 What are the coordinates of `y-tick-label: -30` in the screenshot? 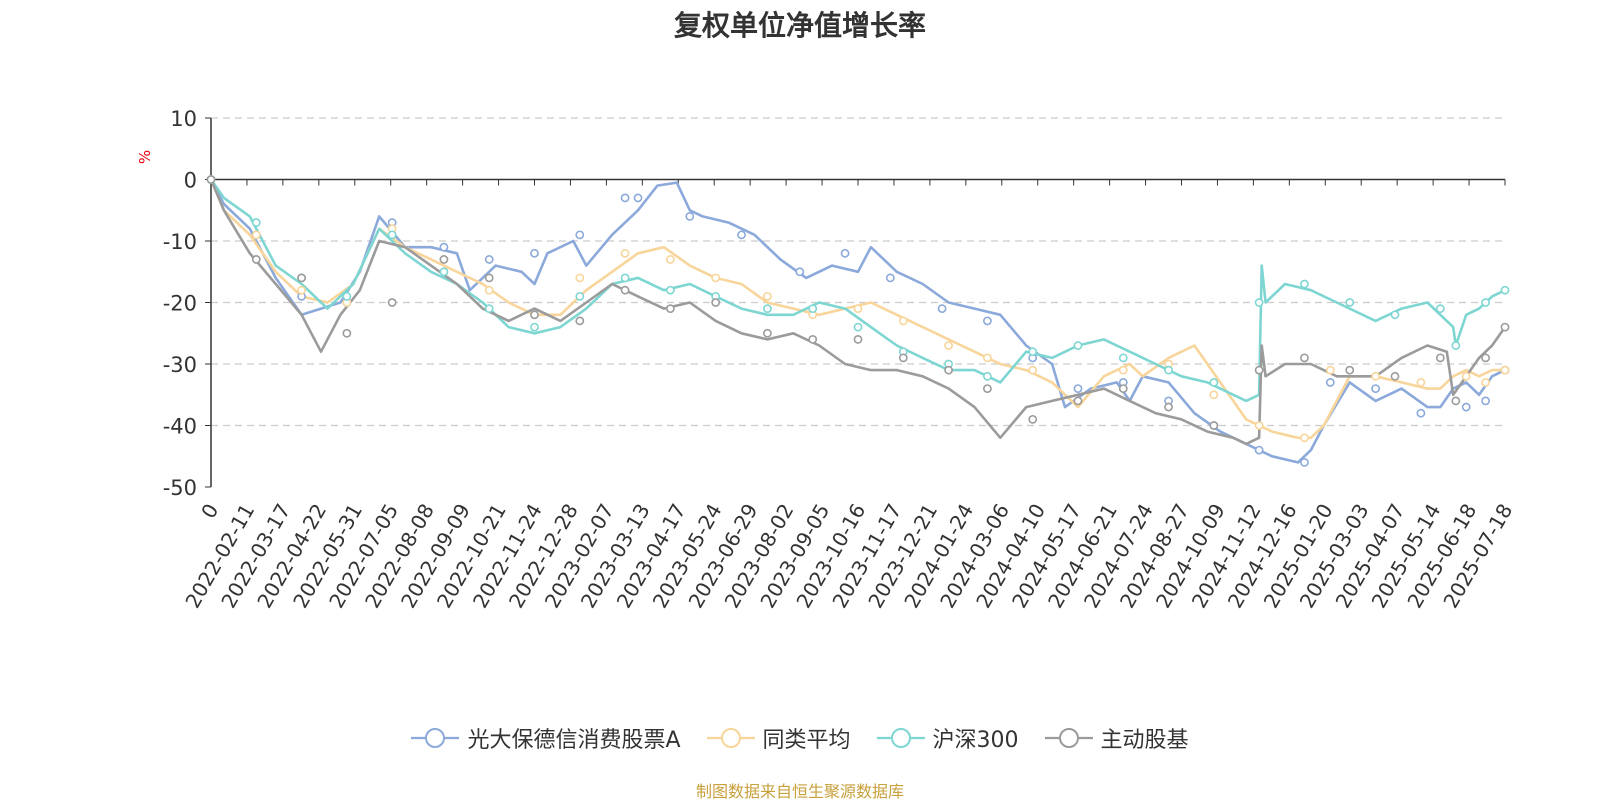 It's located at (180, 365).